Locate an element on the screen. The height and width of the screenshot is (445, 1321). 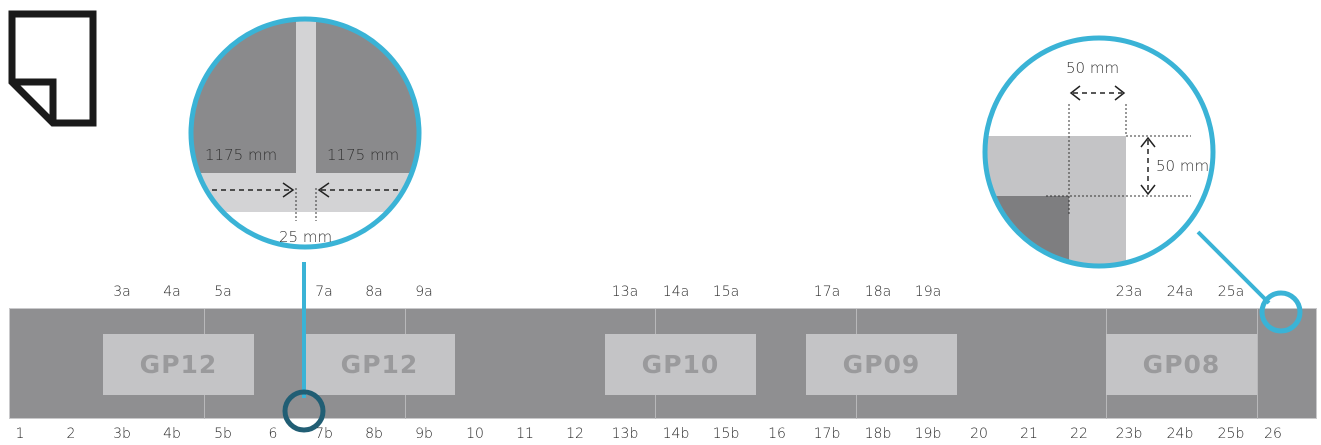
top-position-label: 17a is located at coordinates (827, 292).